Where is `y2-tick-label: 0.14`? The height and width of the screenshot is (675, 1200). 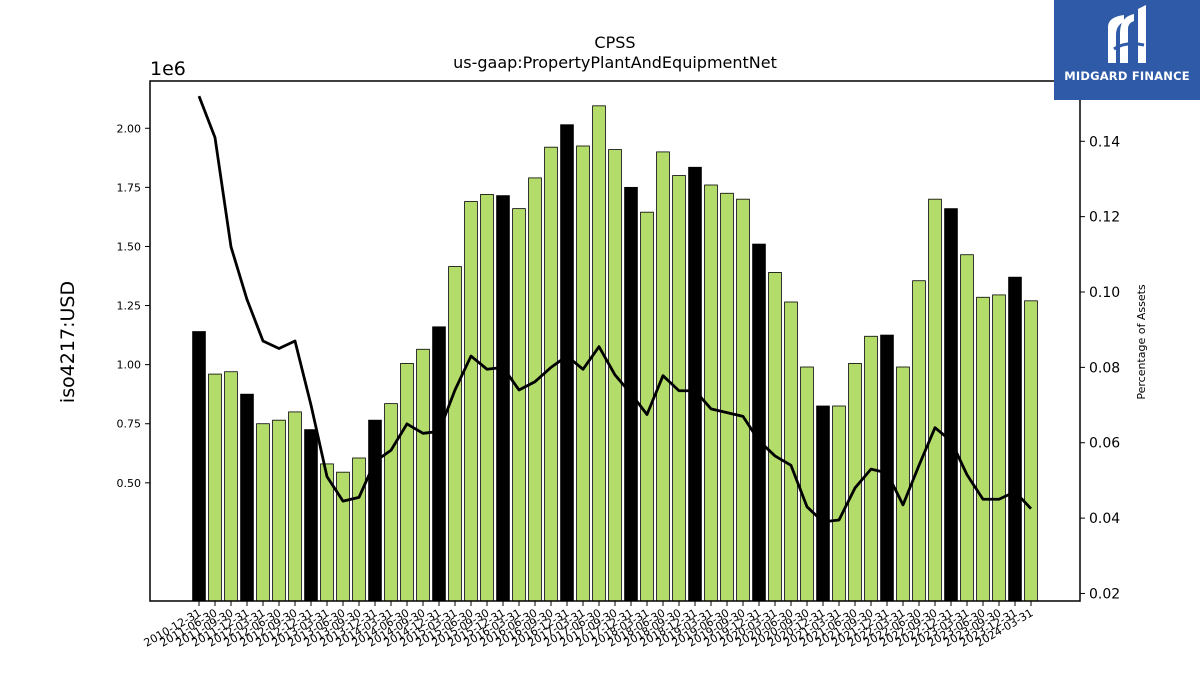 y2-tick-label: 0.14 is located at coordinates (1104, 142).